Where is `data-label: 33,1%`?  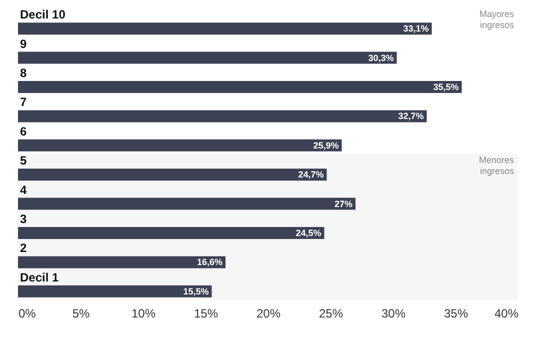 data-label: 33,1% is located at coordinates (416, 29).